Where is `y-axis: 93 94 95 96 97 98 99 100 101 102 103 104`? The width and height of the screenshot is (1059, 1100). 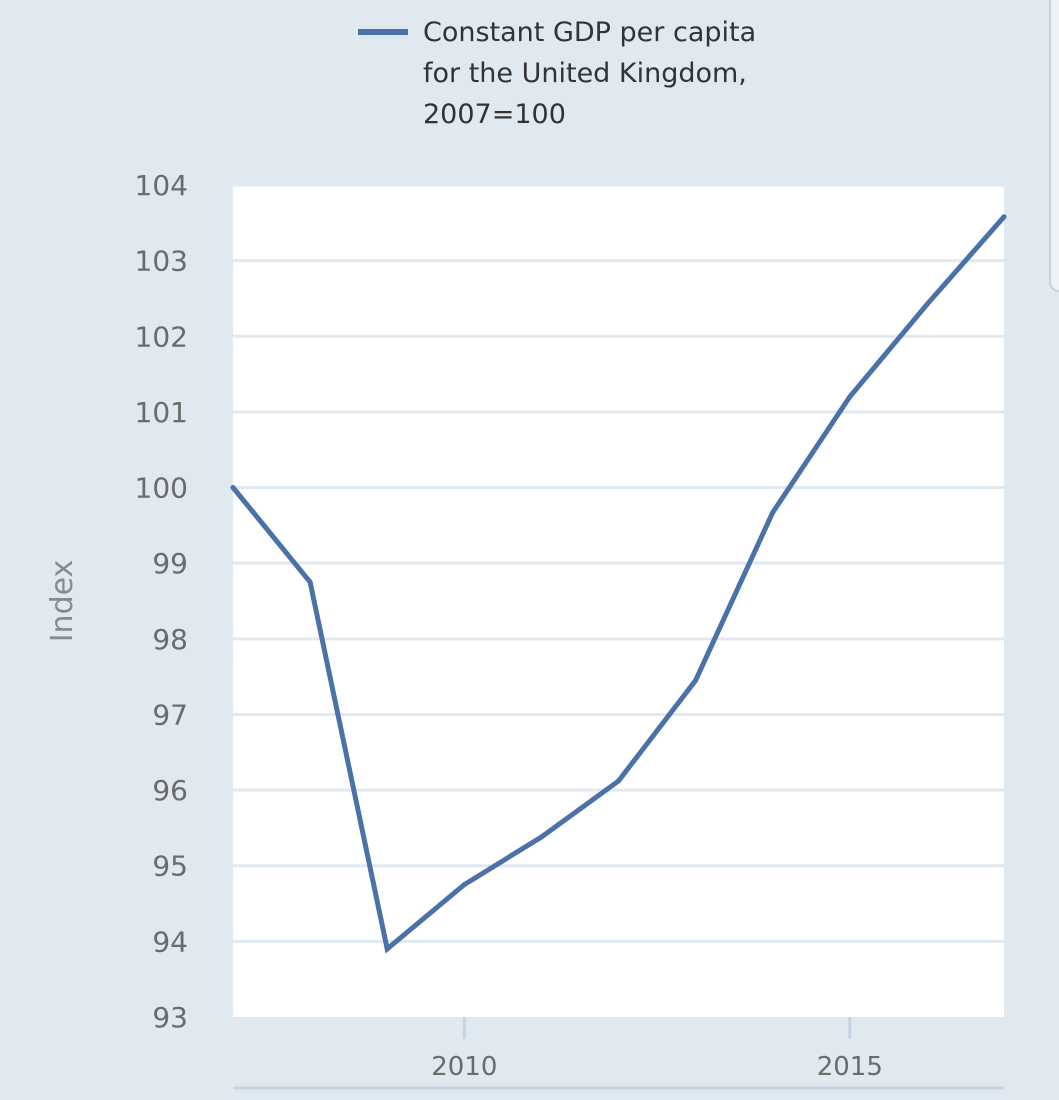 y-axis: 93 94 95 96 97 98 99 100 101 102 103 104 is located at coordinates (161, 601).